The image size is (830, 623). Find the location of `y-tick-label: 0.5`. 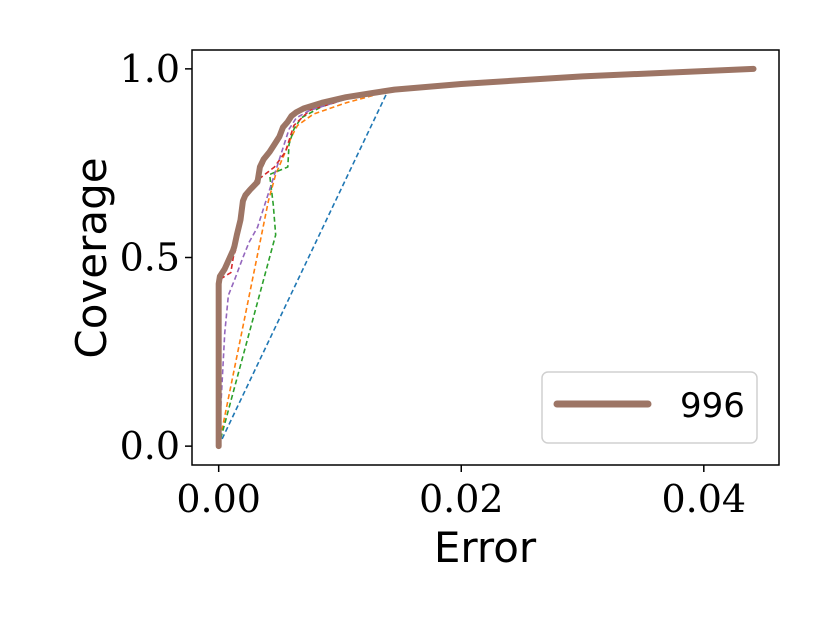

y-tick-label: 0.5 is located at coordinates (150, 258).